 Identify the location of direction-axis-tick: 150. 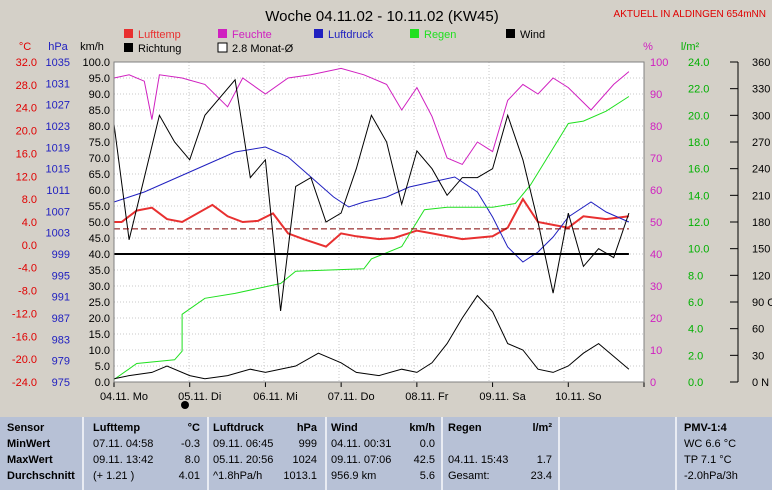
(761, 250).